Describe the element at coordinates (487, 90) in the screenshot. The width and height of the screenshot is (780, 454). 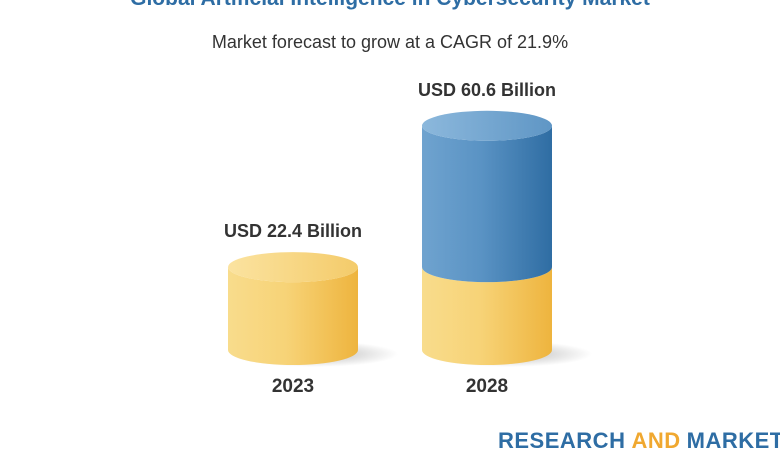
I see `data-label-2028: USD 60.6 Billion` at that location.